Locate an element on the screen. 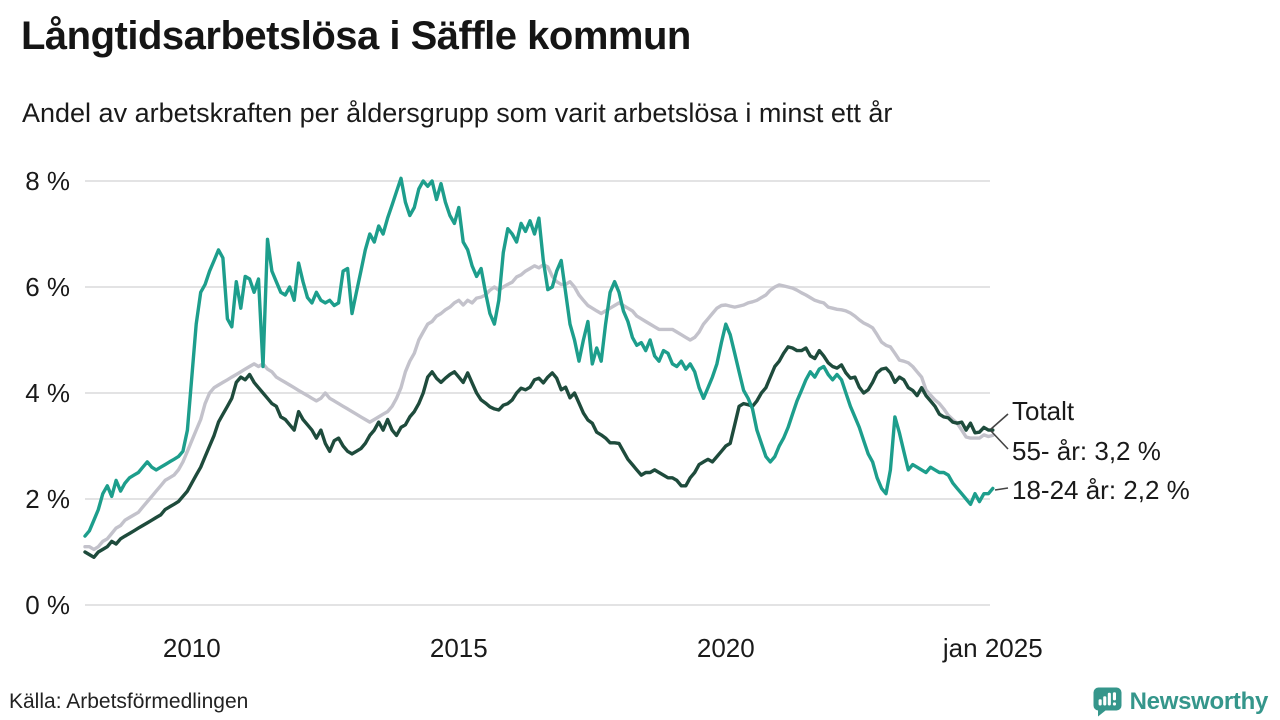  page-title: Långtidsarbetslösa i Säffle kommun is located at coordinates (356, 36).